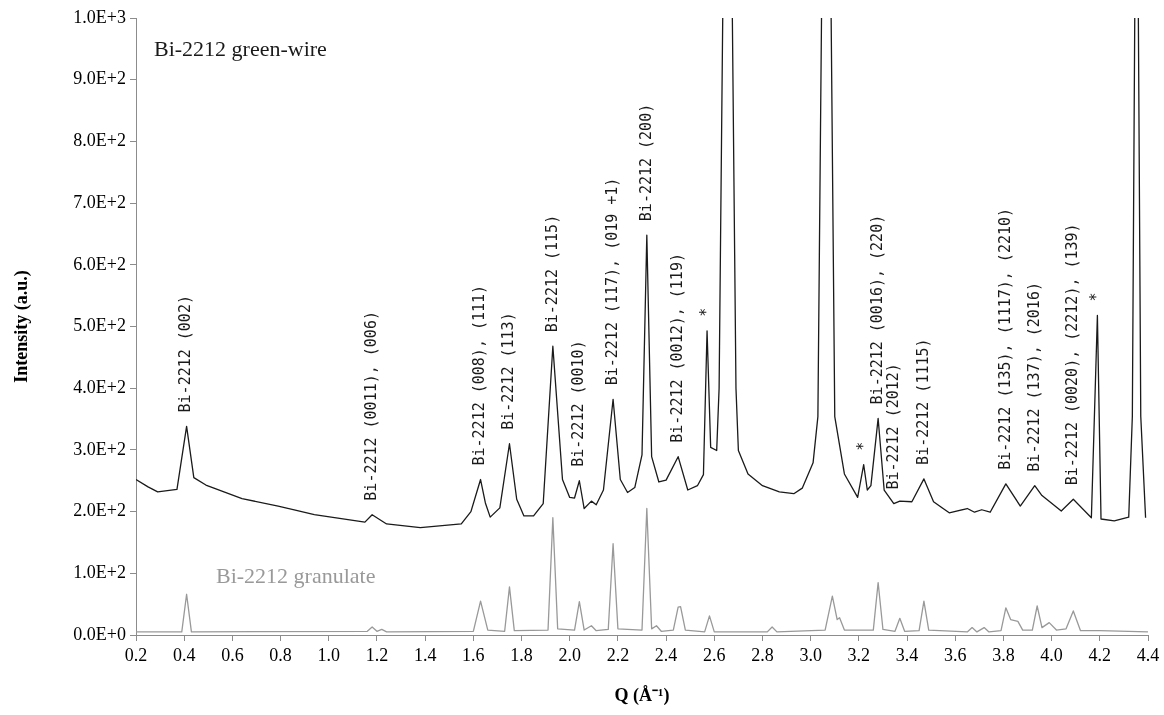 The height and width of the screenshot is (715, 1164). I want to click on x-tick-label: 4.4, so click(1148, 654).